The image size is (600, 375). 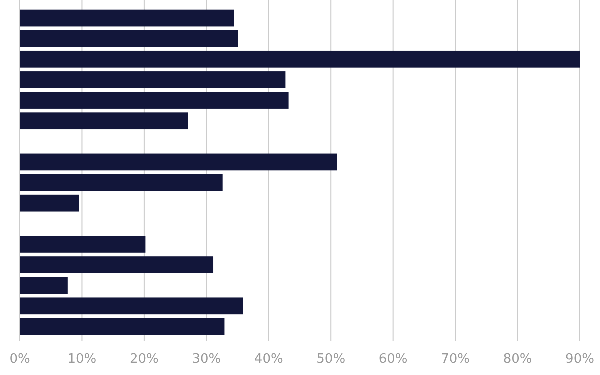 What do you see at coordinates (20, 359) in the screenshot?
I see `x-tick-label: 0%` at bounding box center [20, 359].